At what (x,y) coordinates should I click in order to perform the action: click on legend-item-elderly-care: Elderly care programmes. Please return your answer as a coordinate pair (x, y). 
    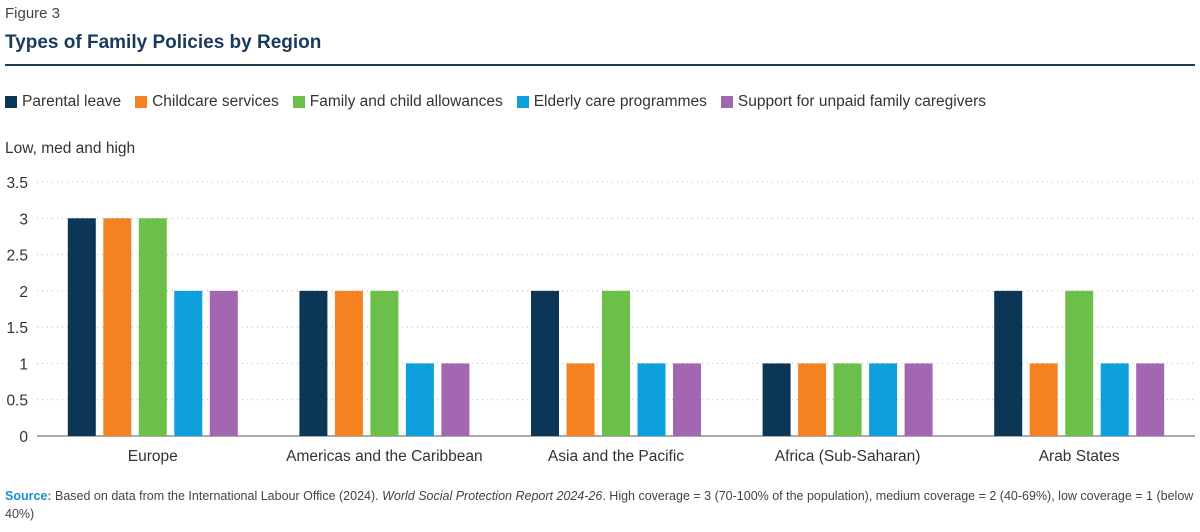
    Looking at the image, I should click on (611, 102).